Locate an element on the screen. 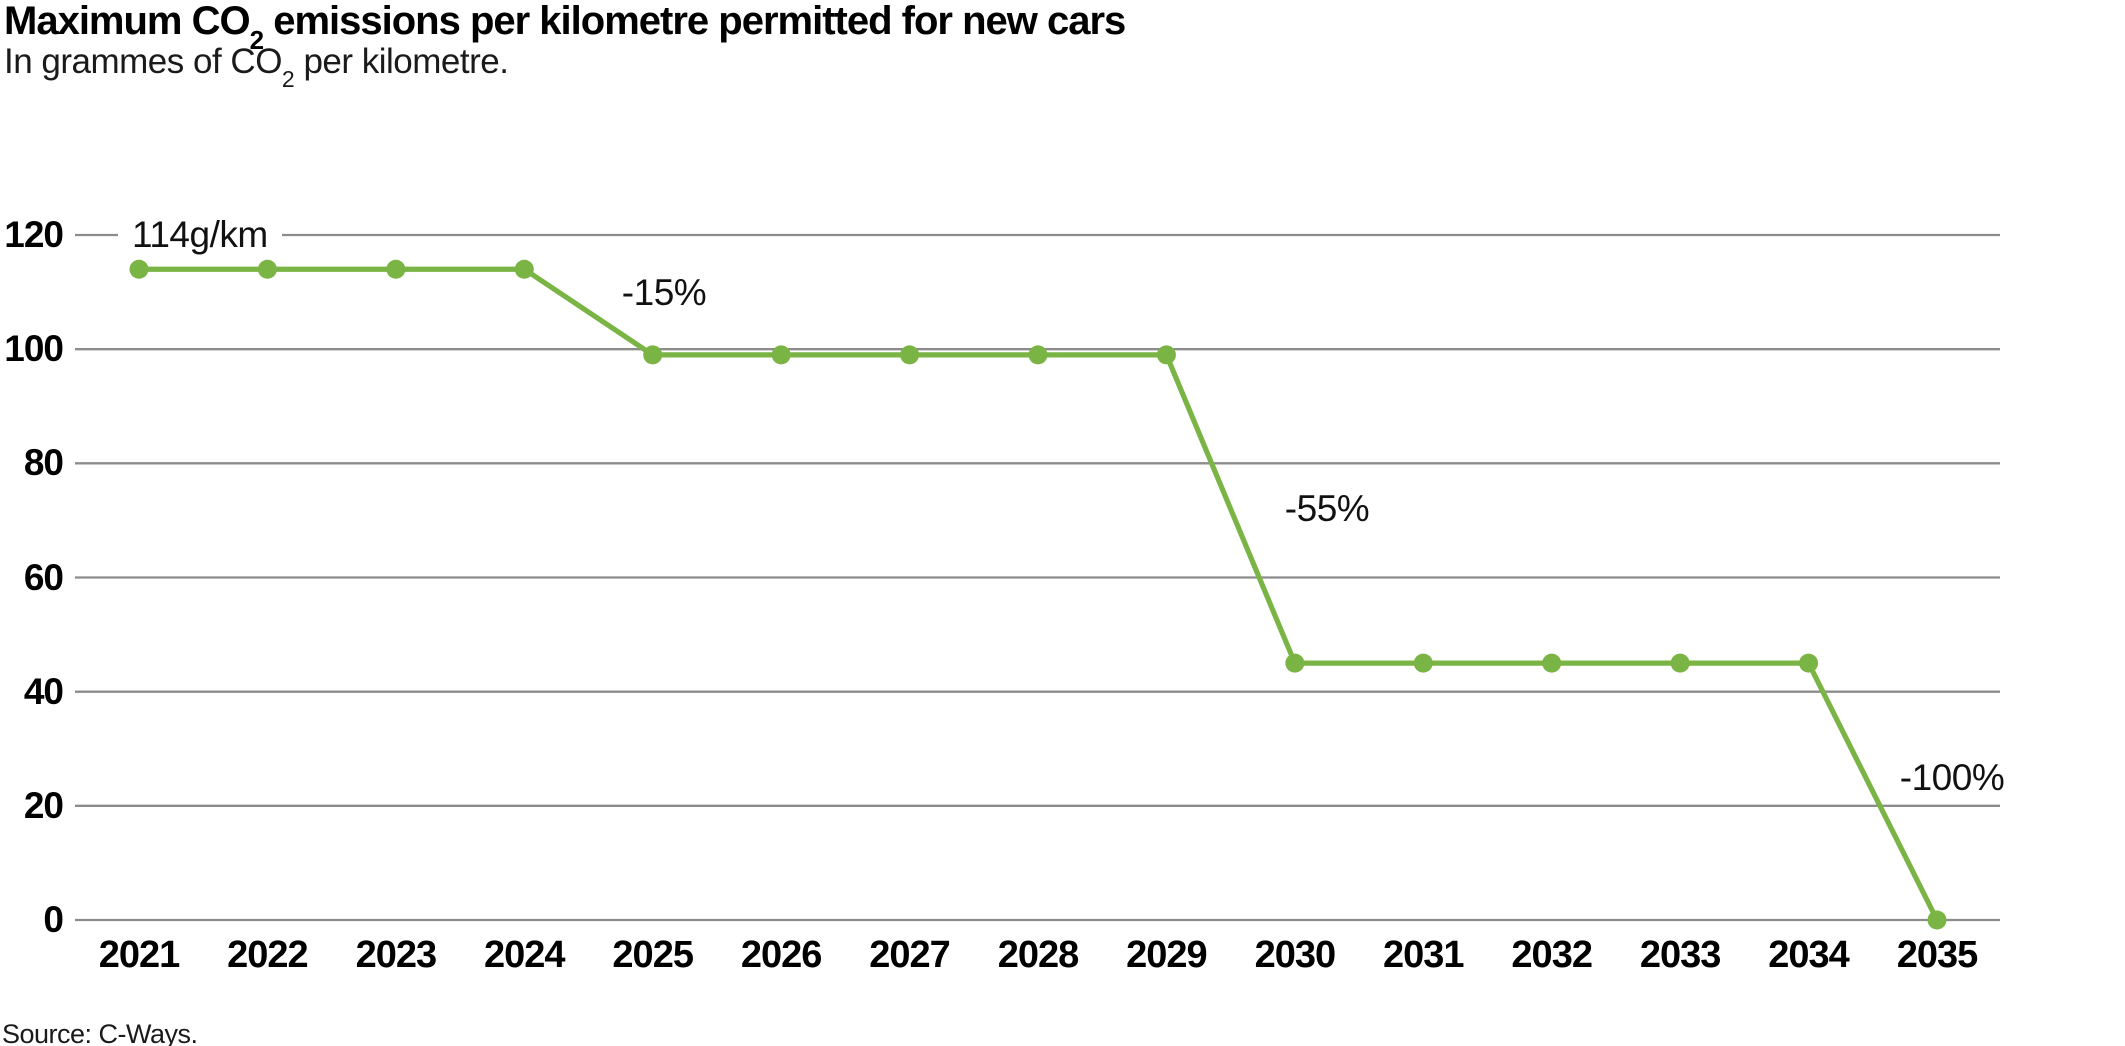  x-axis-label-2029: 2029 is located at coordinates (1167, 955).